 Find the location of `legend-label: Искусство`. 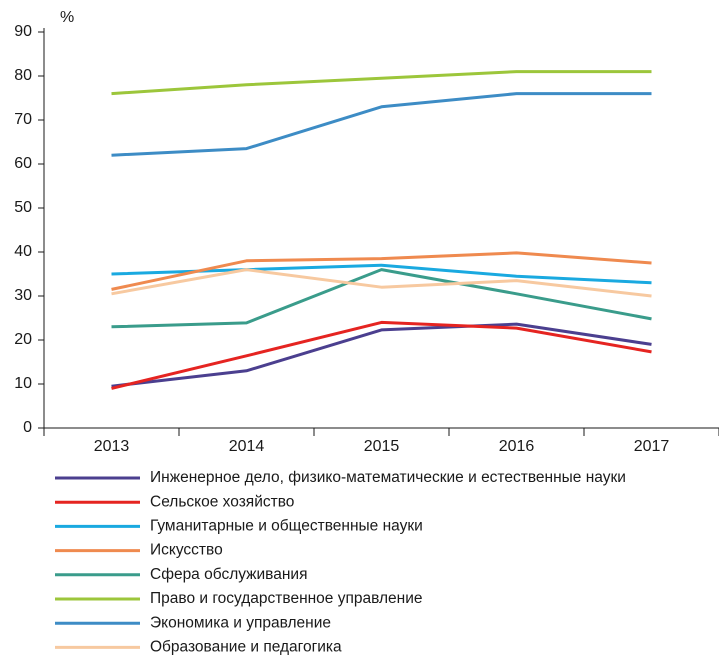

legend-label: Искусство is located at coordinates (186, 550).